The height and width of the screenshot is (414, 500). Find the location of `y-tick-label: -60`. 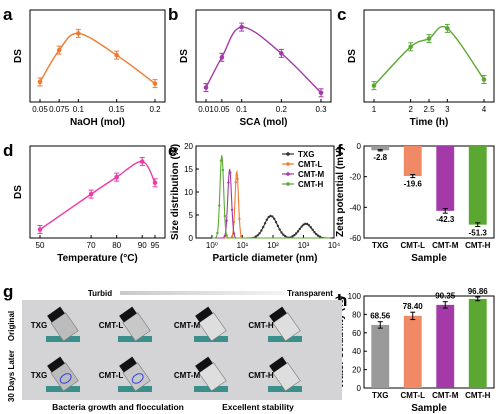

y-tick-label: -60 is located at coordinates (355, 238).